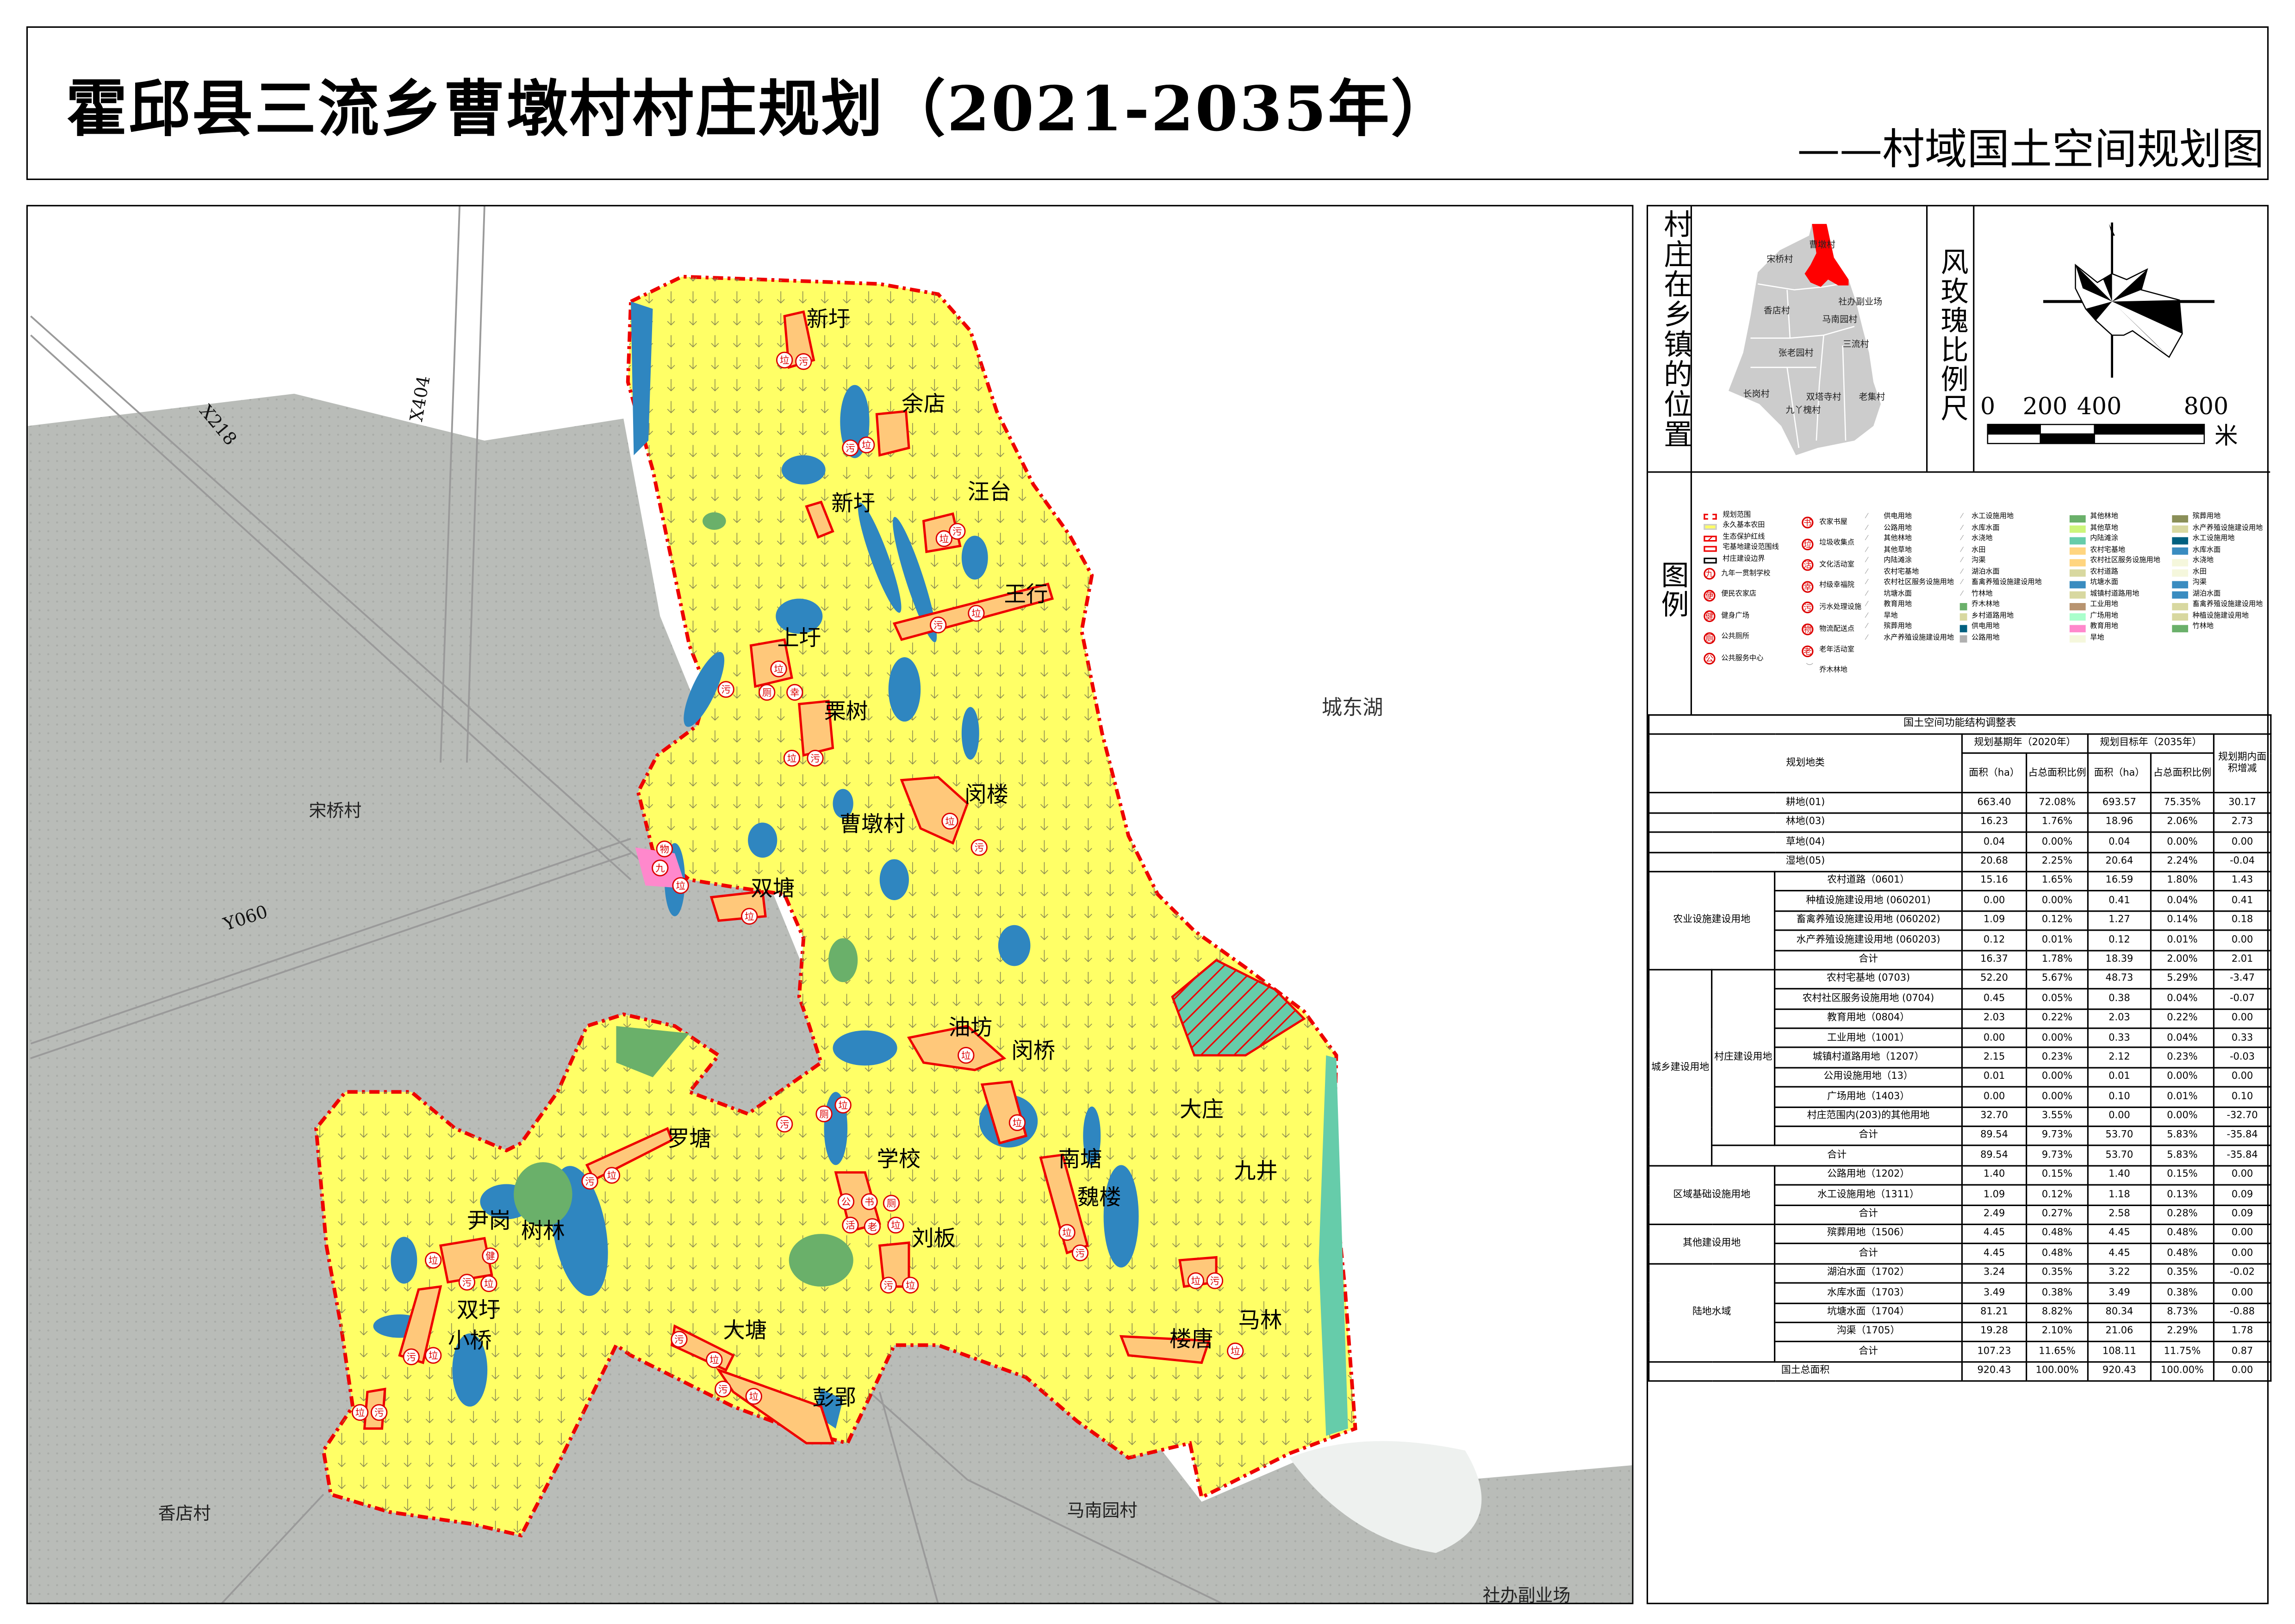 This screenshot has width=2295, height=1624. What do you see at coordinates (1710, 616) in the screenshot?
I see `facility-icon: 健` at bounding box center [1710, 616].